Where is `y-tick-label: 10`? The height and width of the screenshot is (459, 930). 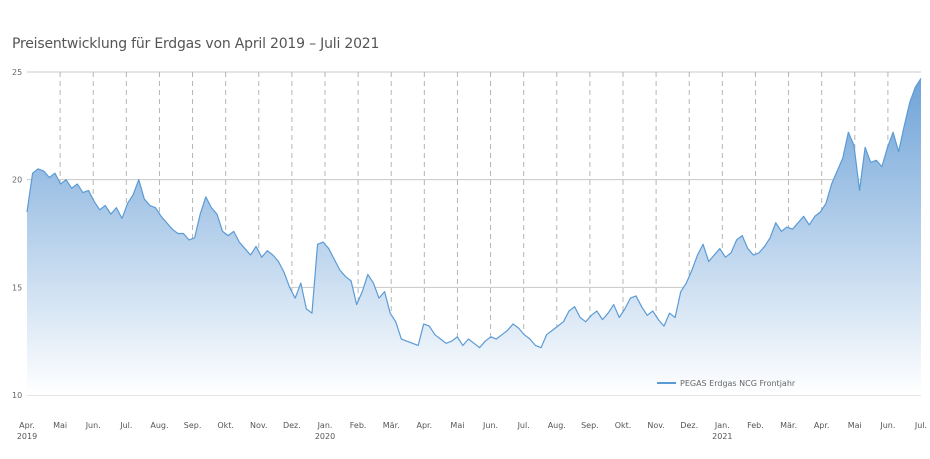
y-tick-label: 10 is located at coordinates (17, 395).